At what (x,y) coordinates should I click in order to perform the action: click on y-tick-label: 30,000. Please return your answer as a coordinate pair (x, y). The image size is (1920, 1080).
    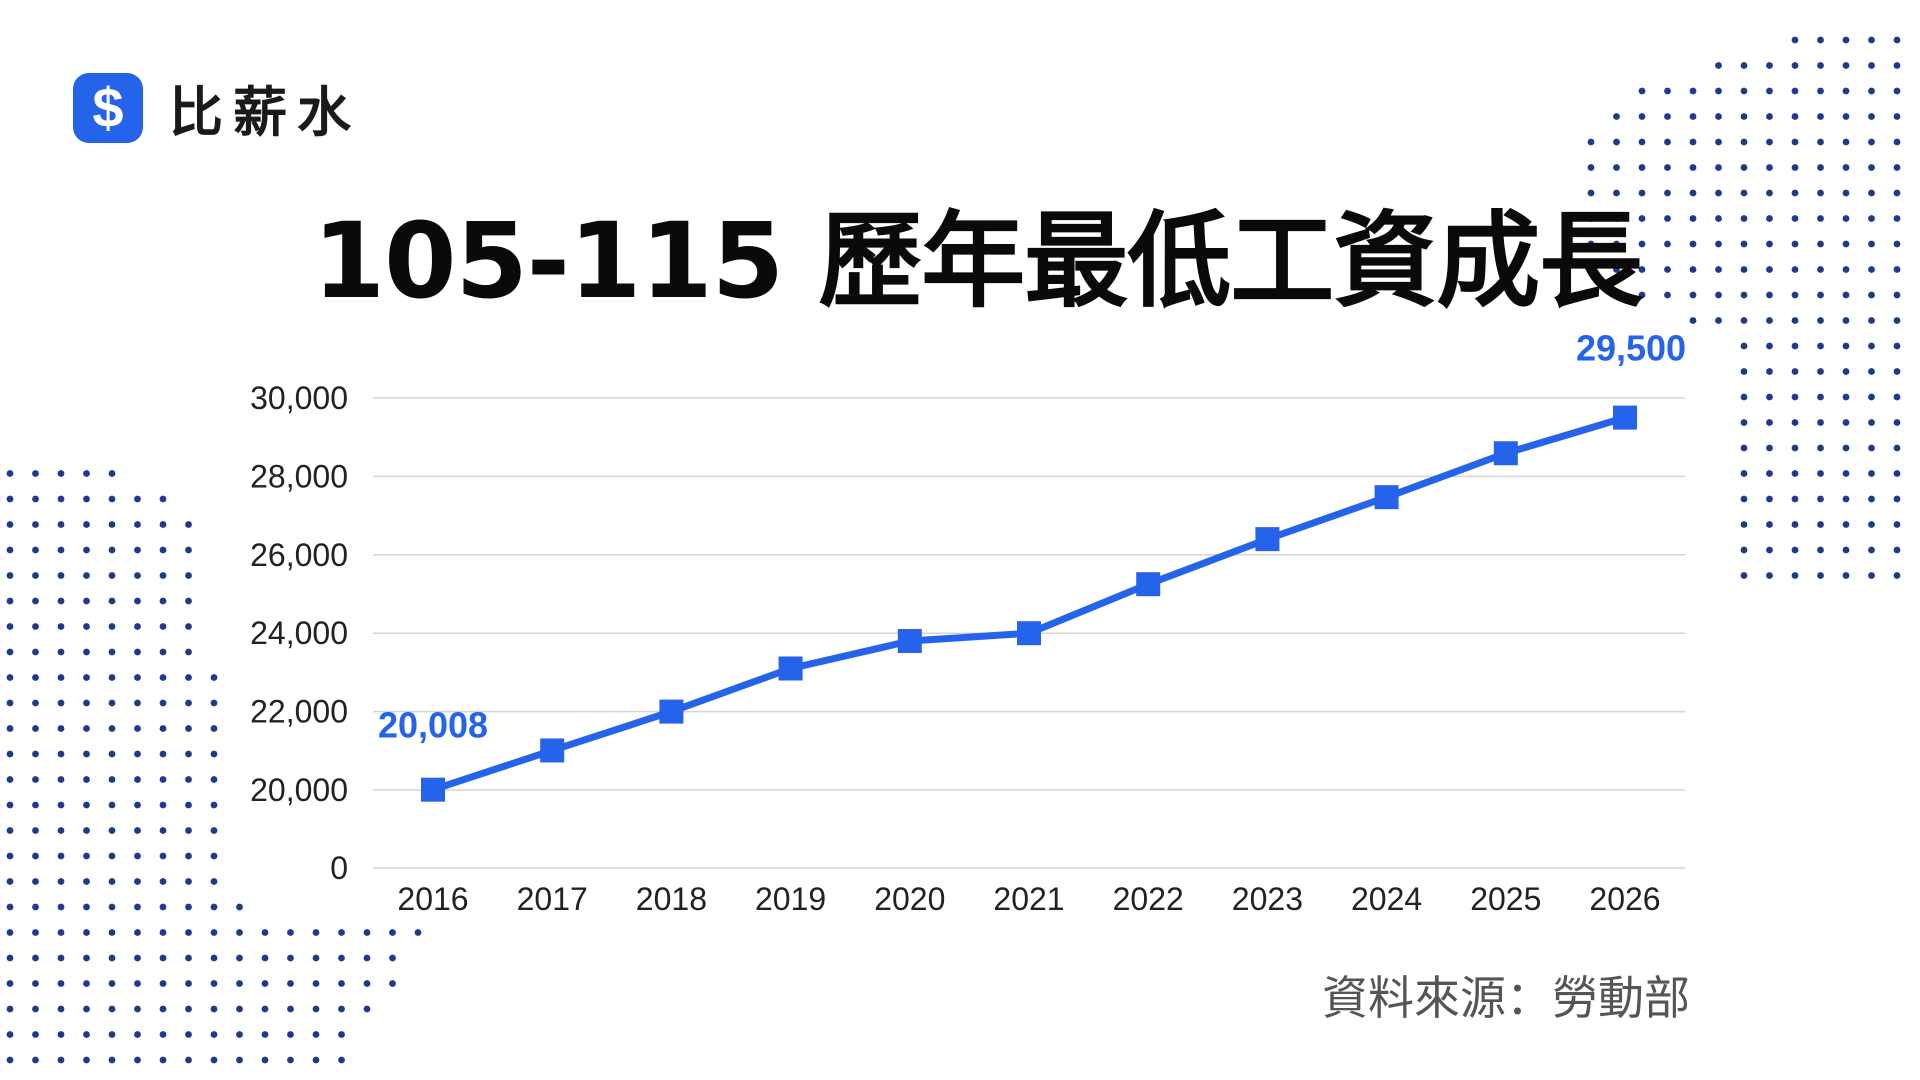
    Looking at the image, I should click on (299, 398).